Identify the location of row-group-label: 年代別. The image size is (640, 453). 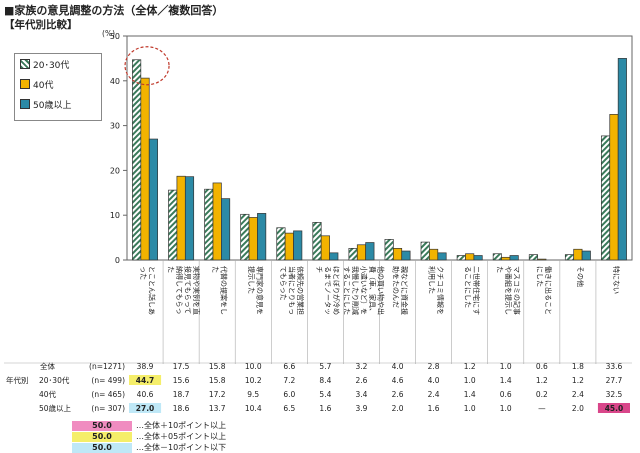
(17, 380).